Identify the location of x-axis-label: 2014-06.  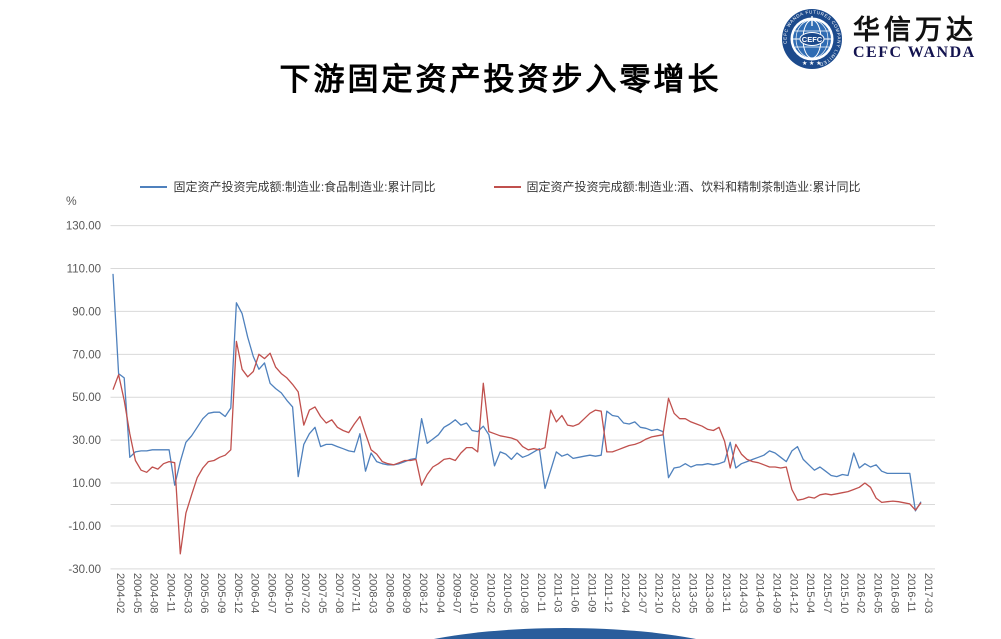
(760, 593).